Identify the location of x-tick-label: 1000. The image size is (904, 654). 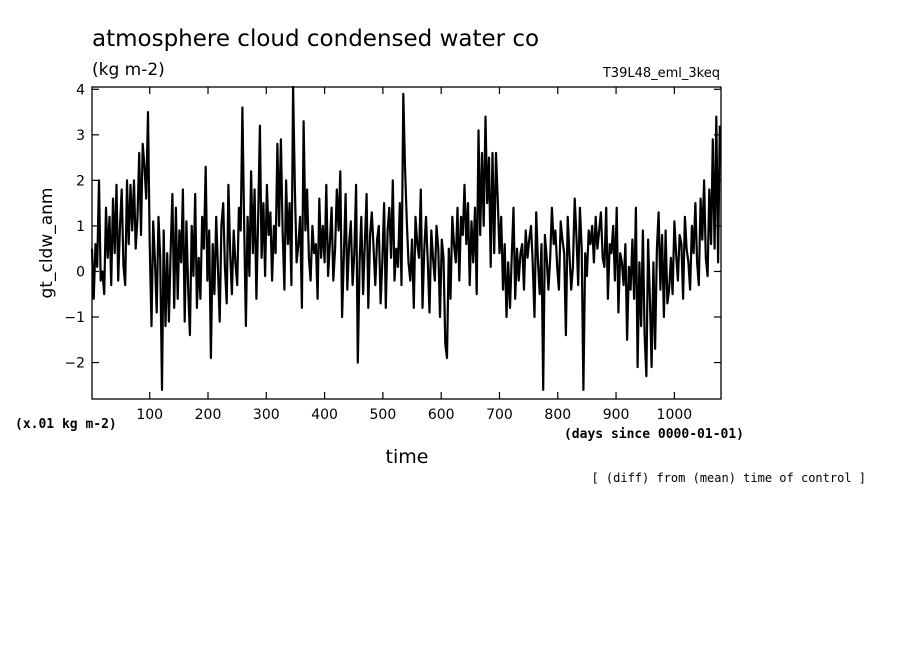
(675, 415).